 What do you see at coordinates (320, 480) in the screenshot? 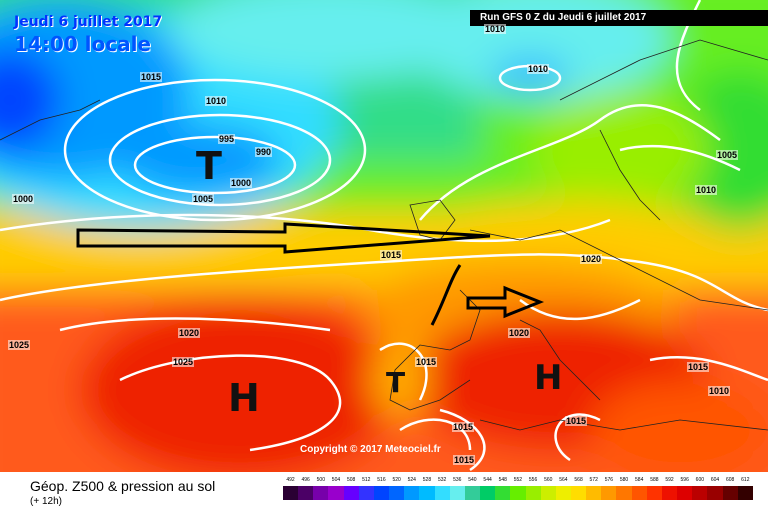
I see `scale-label: 500` at bounding box center [320, 480].